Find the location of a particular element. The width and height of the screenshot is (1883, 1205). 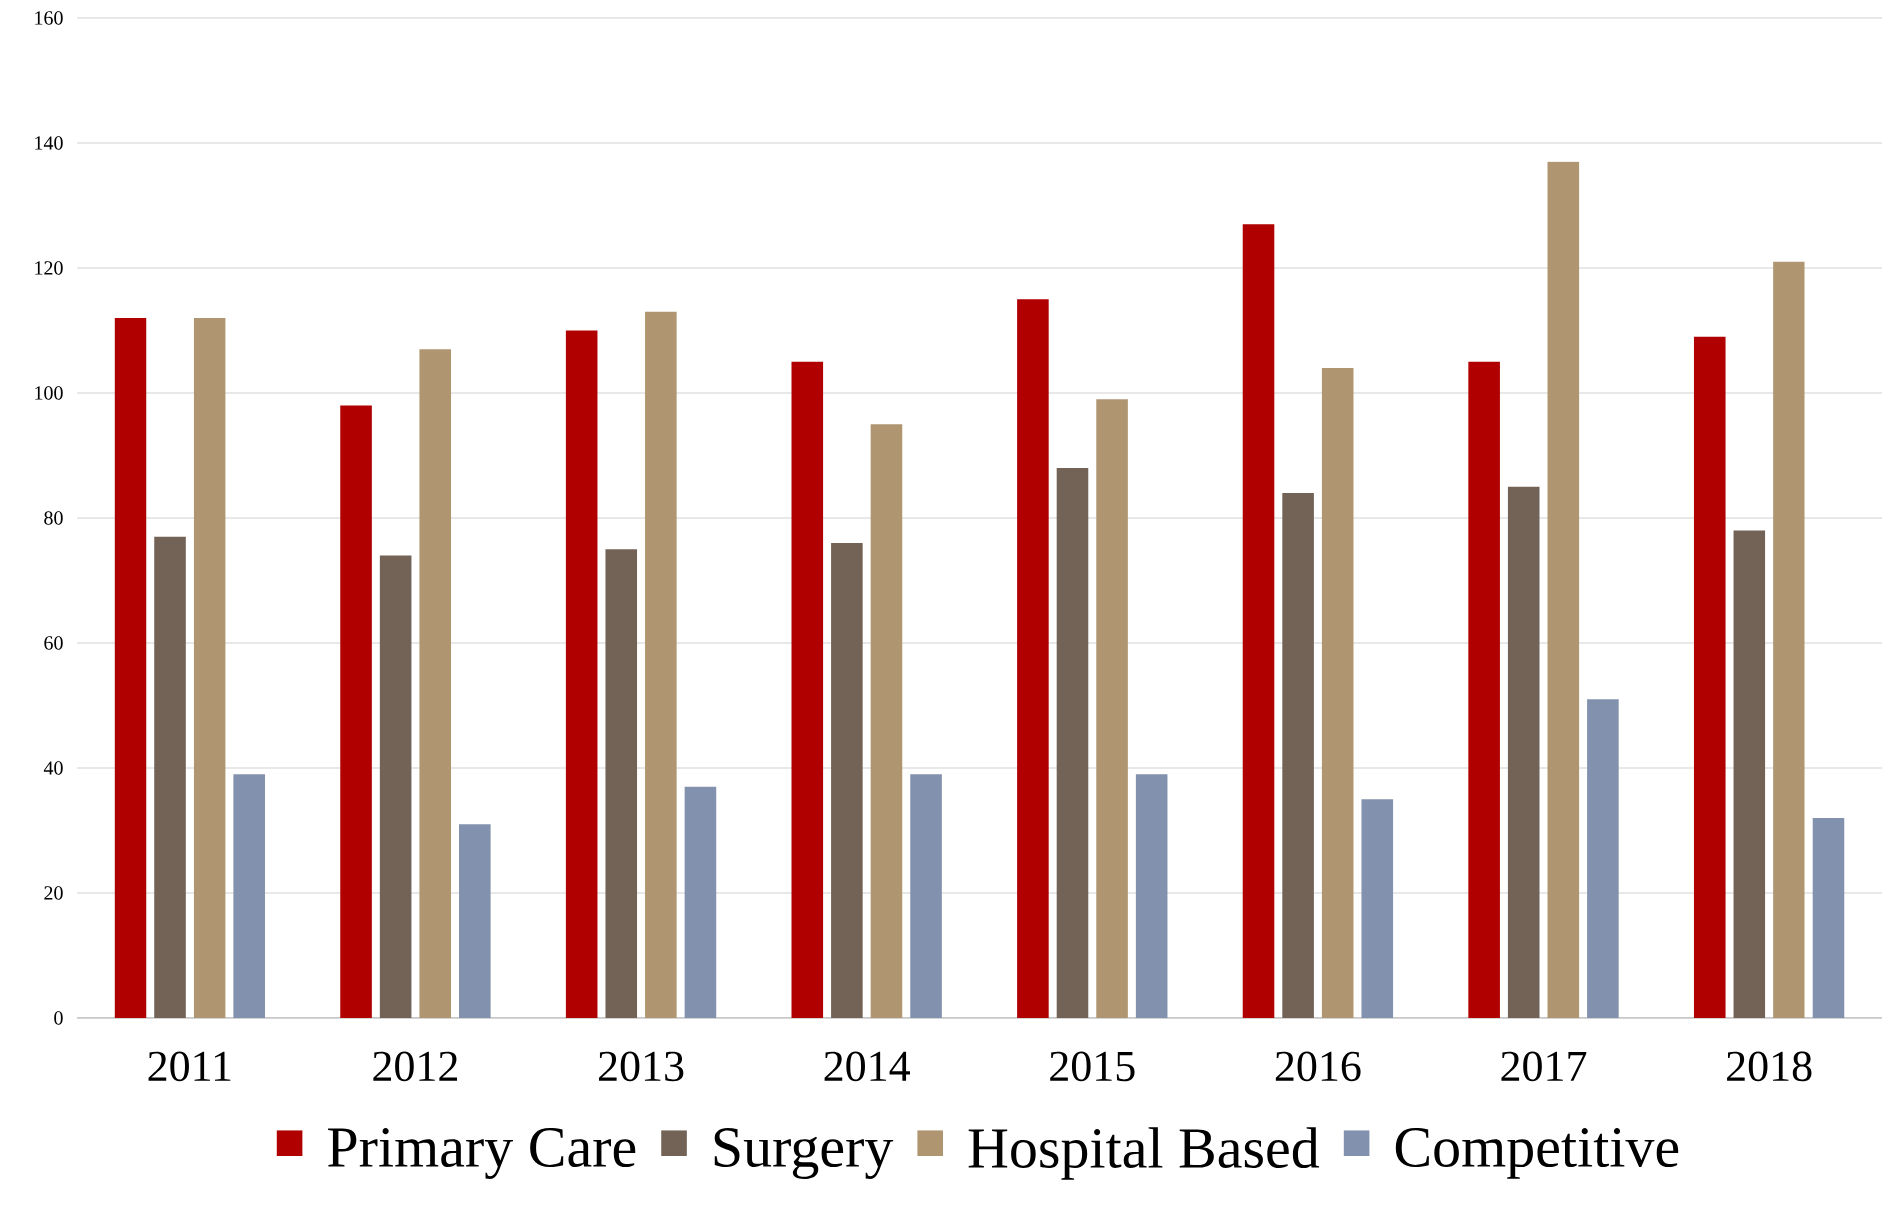

y-tick-label: 20 is located at coordinates (53, 893).